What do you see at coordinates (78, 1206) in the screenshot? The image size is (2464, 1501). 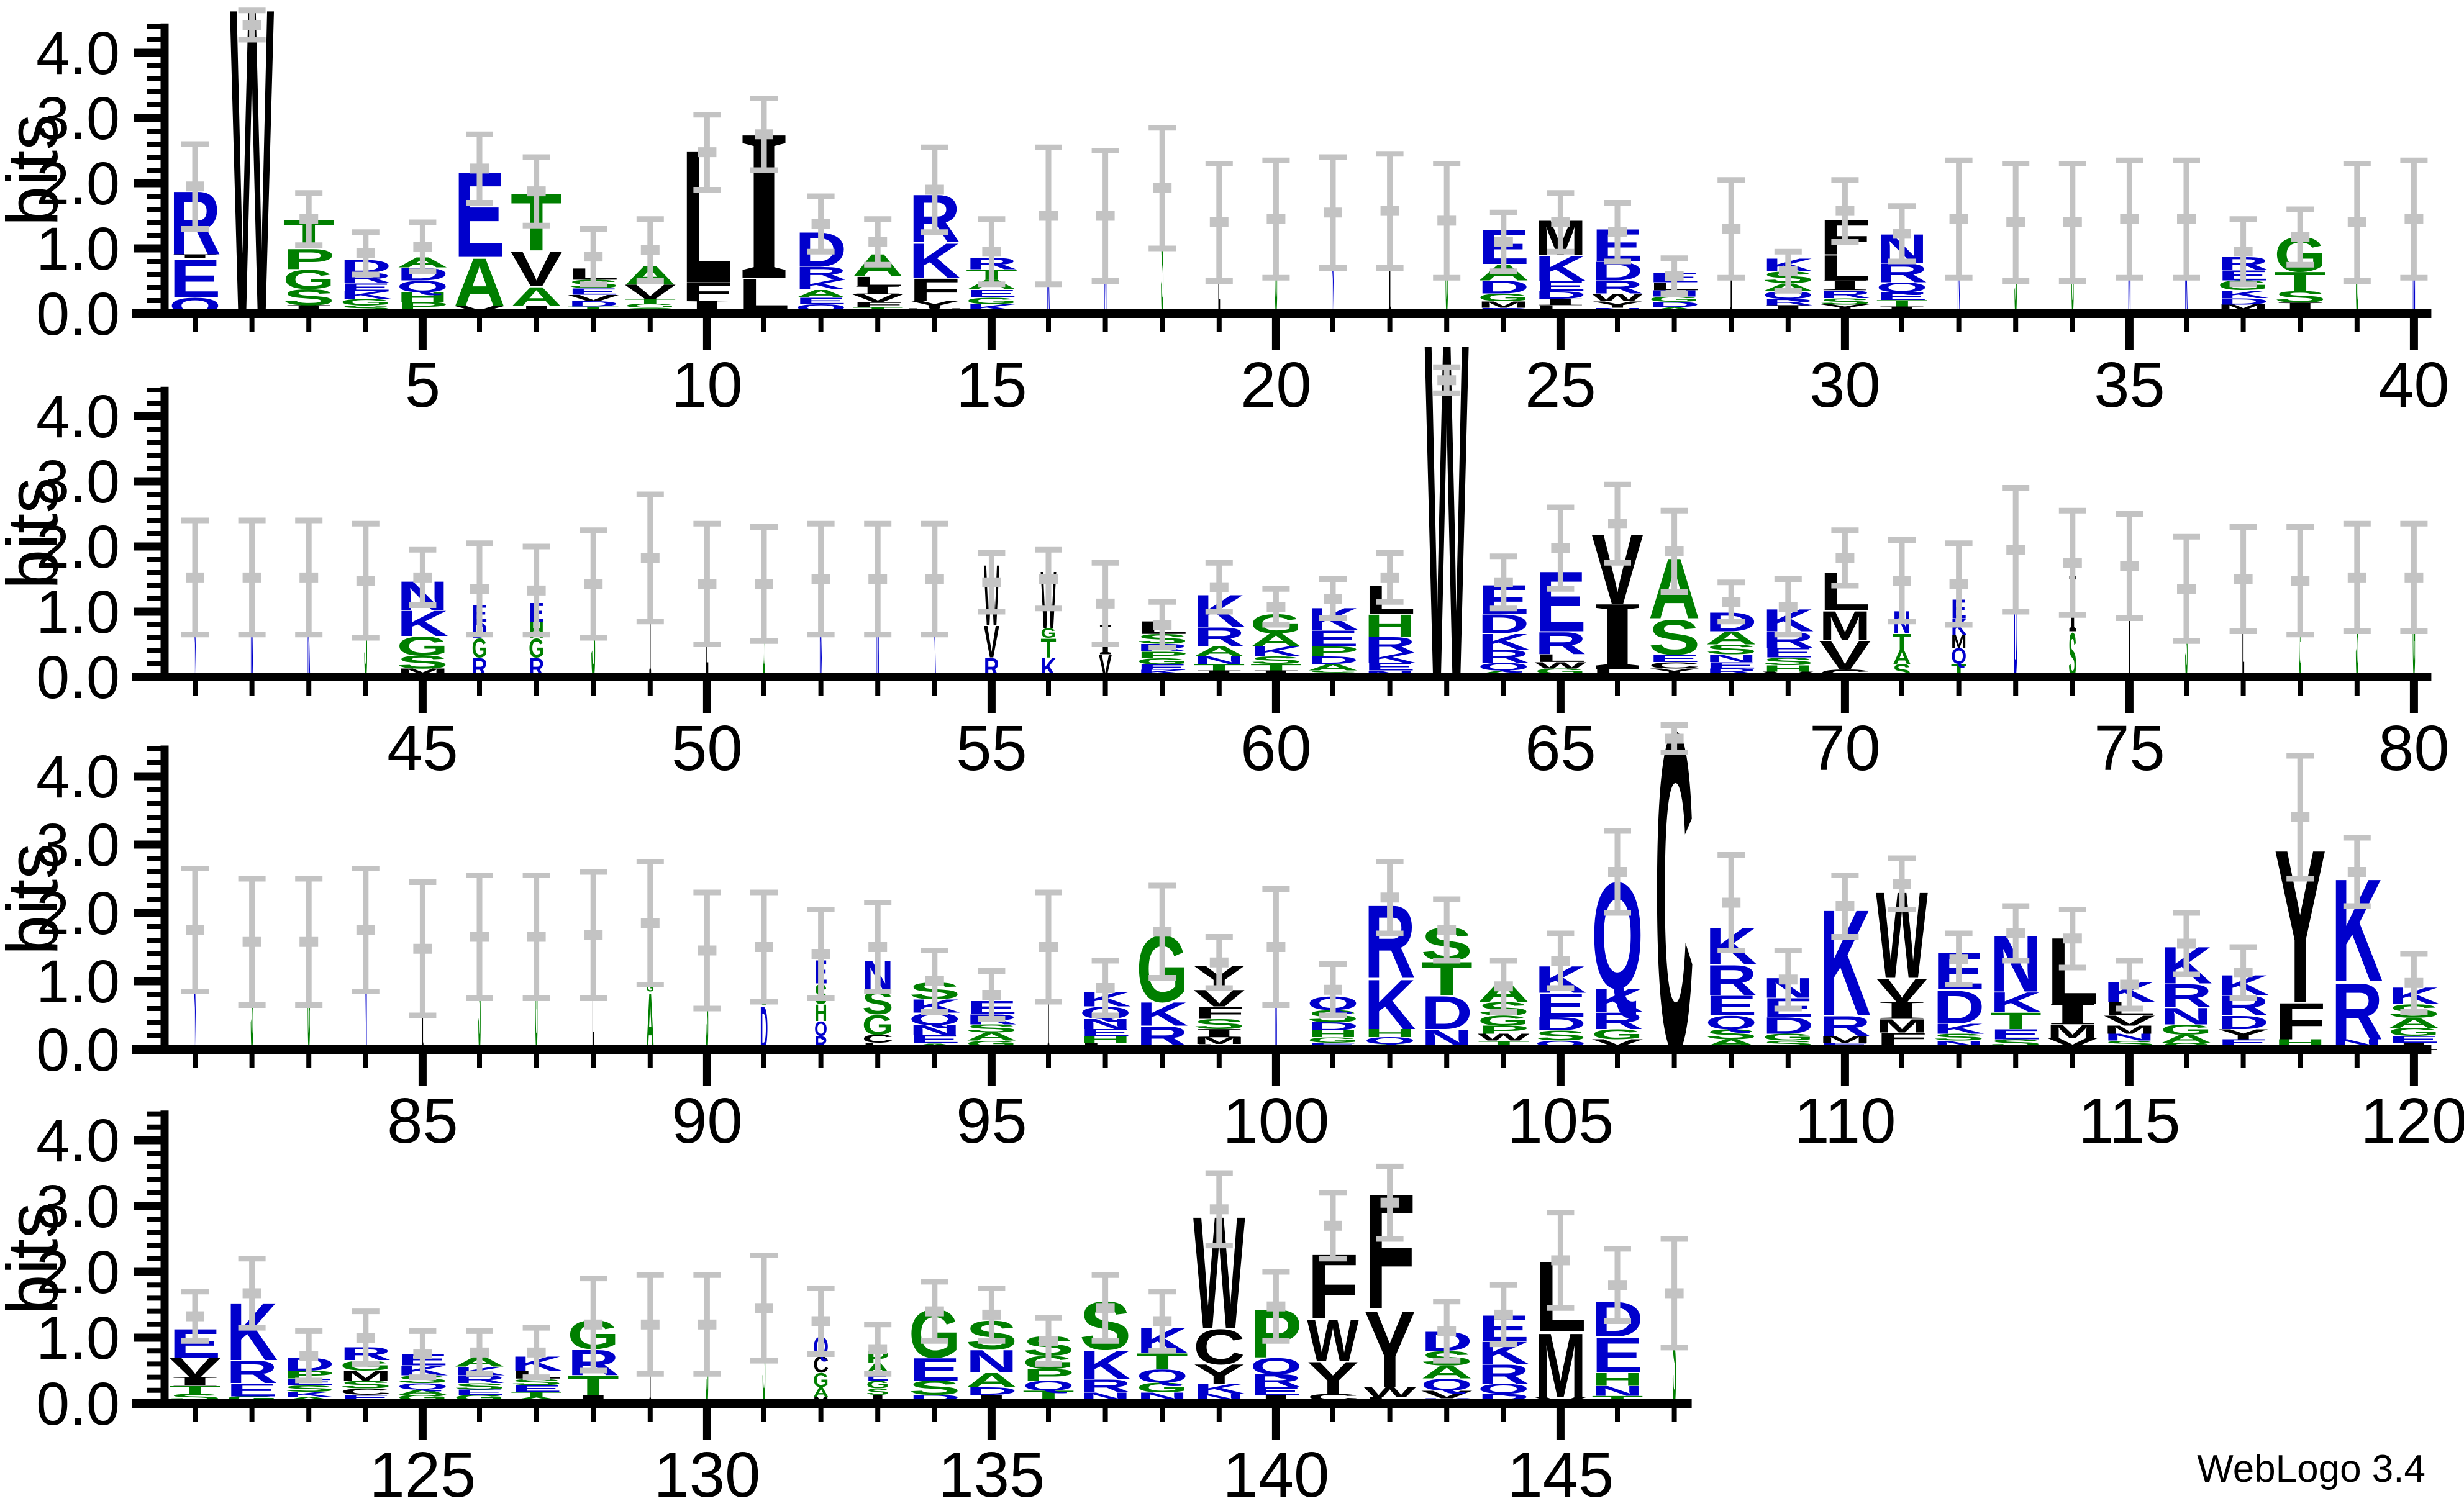 I see `svg-text: 3.0` at bounding box center [78, 1206].